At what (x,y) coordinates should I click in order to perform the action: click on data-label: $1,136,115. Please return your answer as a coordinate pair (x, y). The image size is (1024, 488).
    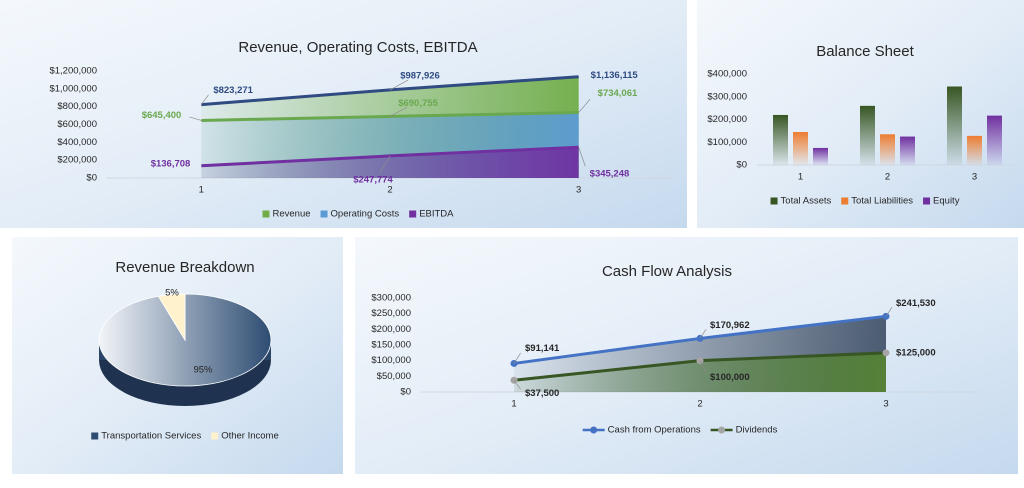
    Looking at the image, I should click on (615, 75).